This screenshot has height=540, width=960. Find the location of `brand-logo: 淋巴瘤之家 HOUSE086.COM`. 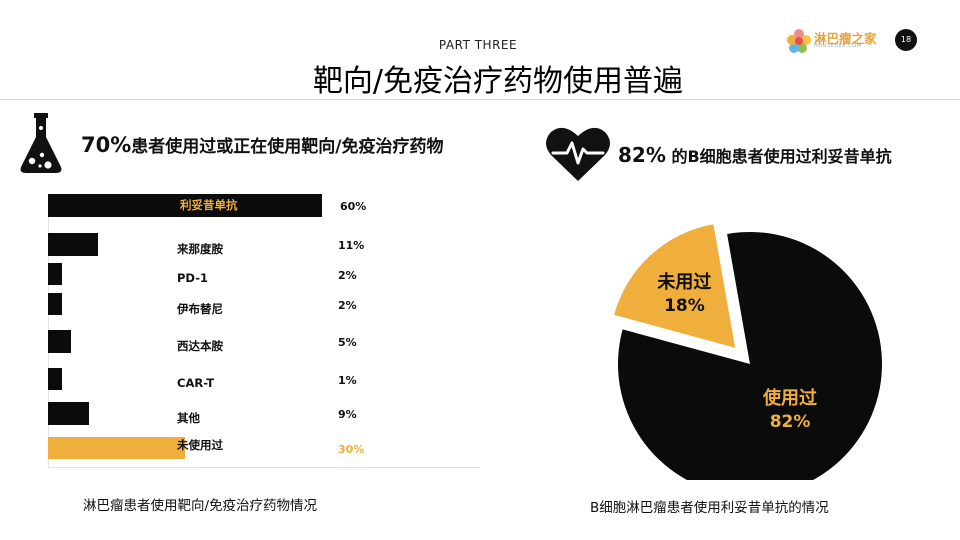

brand-logo: 淋巴瘤之家 HOUSE086.COM is located at coordinates (841, 41).